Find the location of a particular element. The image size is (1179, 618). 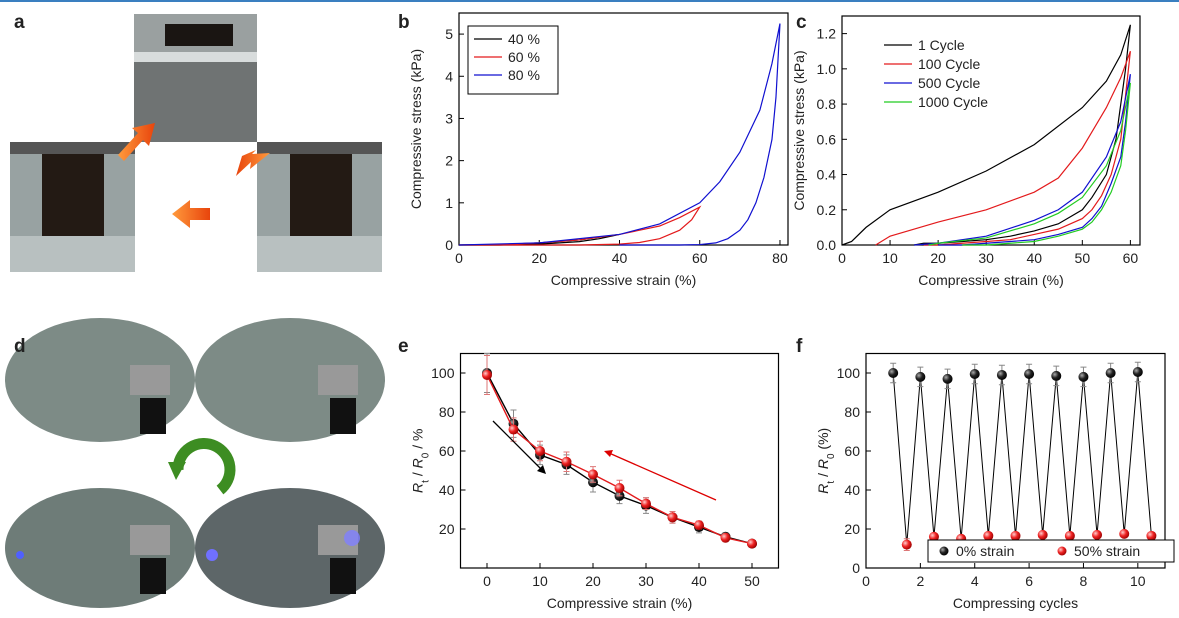

x-tick-label: 60 is located at coordinates (1131, 258).